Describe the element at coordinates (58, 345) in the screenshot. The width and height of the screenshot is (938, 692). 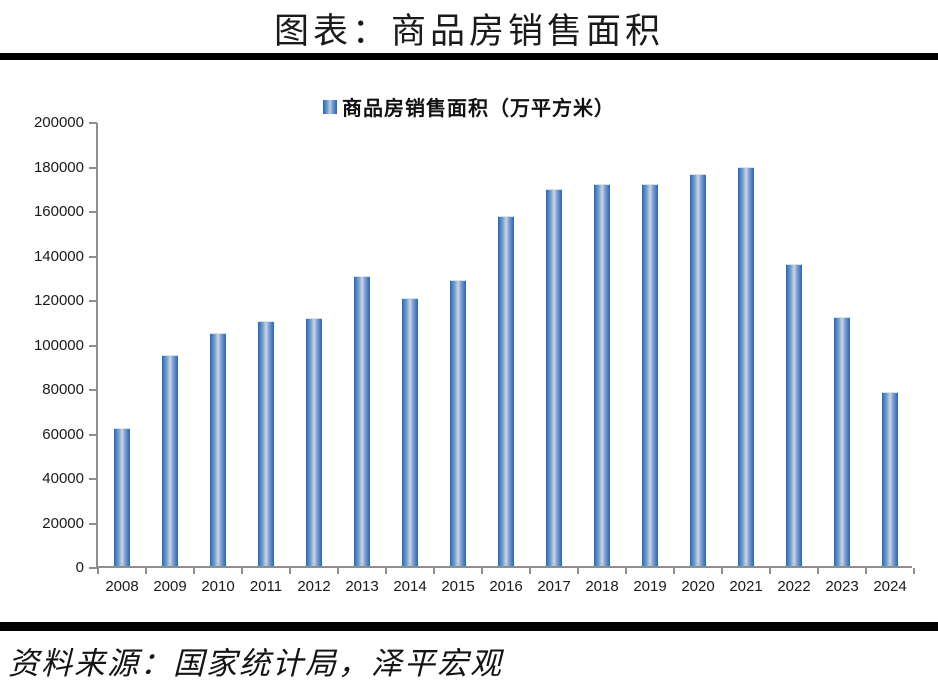
I see `y-axis-label: 100000` at that location.